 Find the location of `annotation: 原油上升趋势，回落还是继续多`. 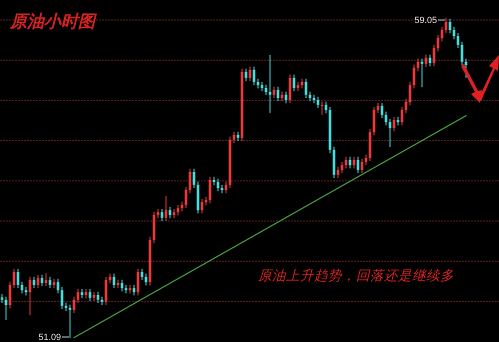

annotation: 原油上升趋势，回落还是继续多 is located at coordinates (356, 276).